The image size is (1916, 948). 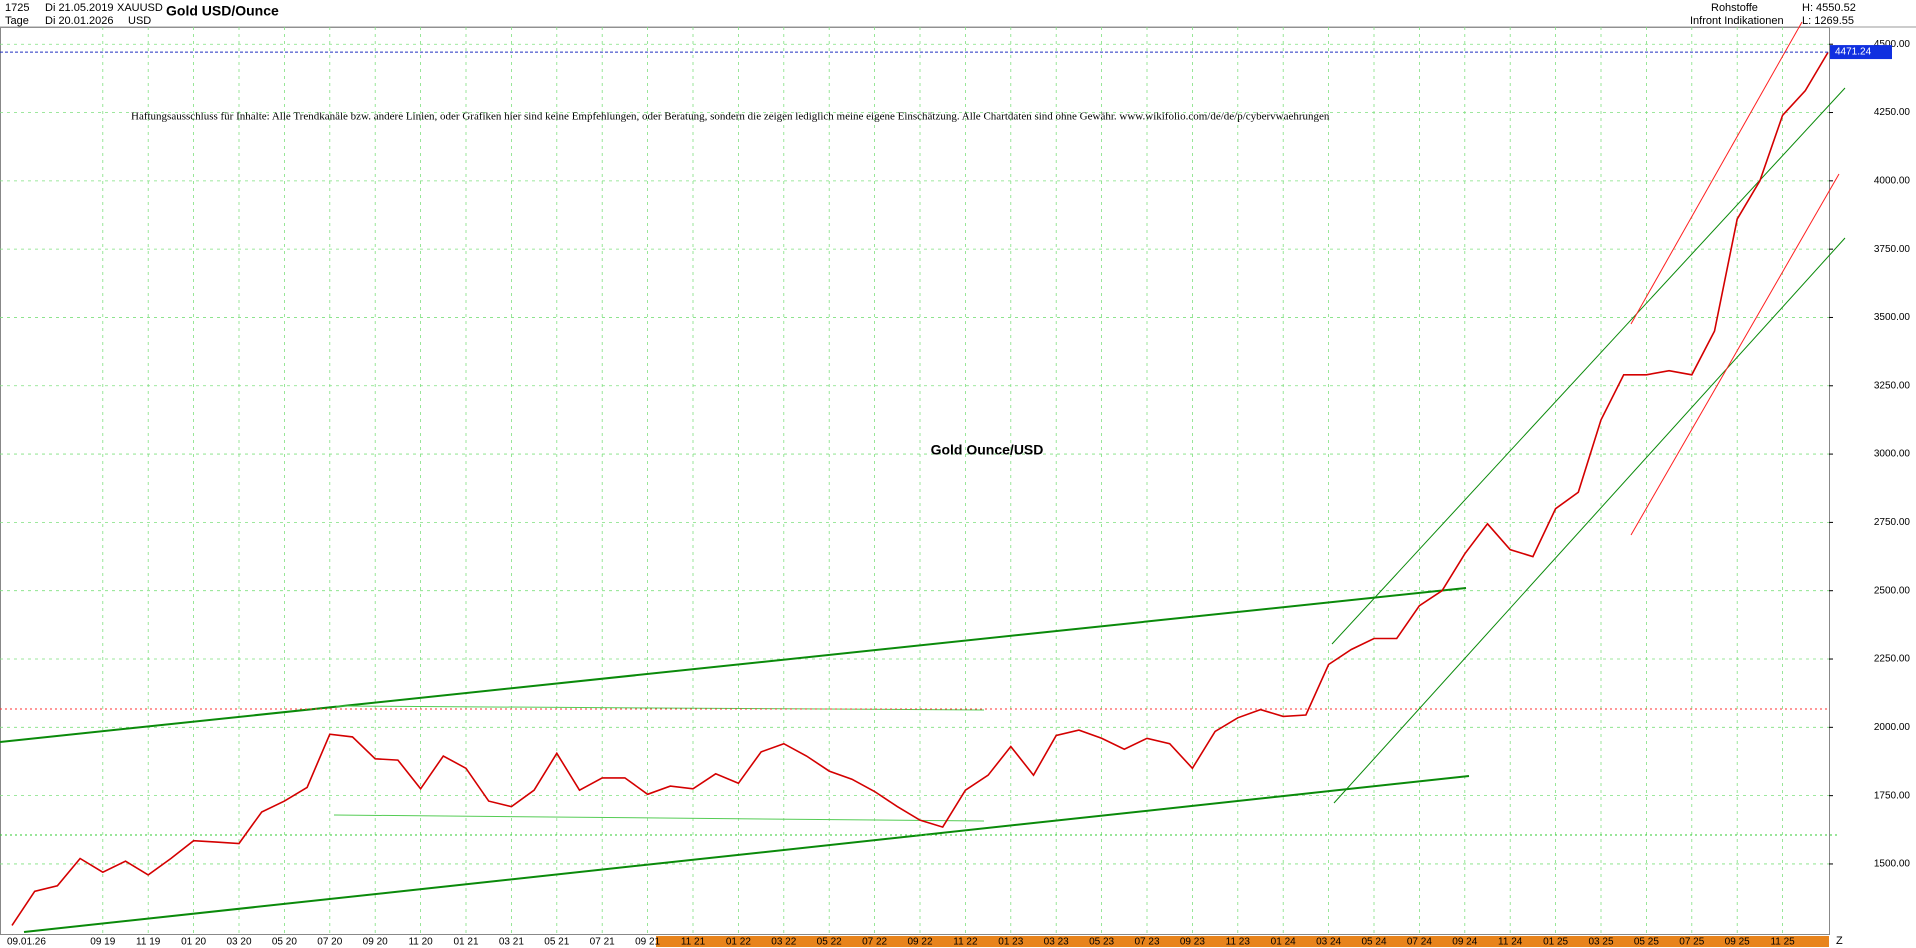 I want to click on x-tick-label: 05 23, so click(x=1101, y=942).